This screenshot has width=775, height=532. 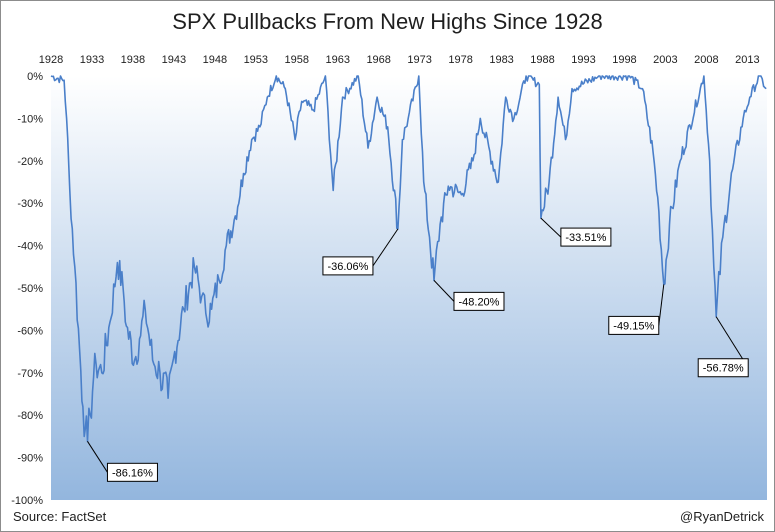 What do you see at coordinates (665, 60) in the screenshot?
I see `x-tick-label: 2003` at bounding box center [665, 60].